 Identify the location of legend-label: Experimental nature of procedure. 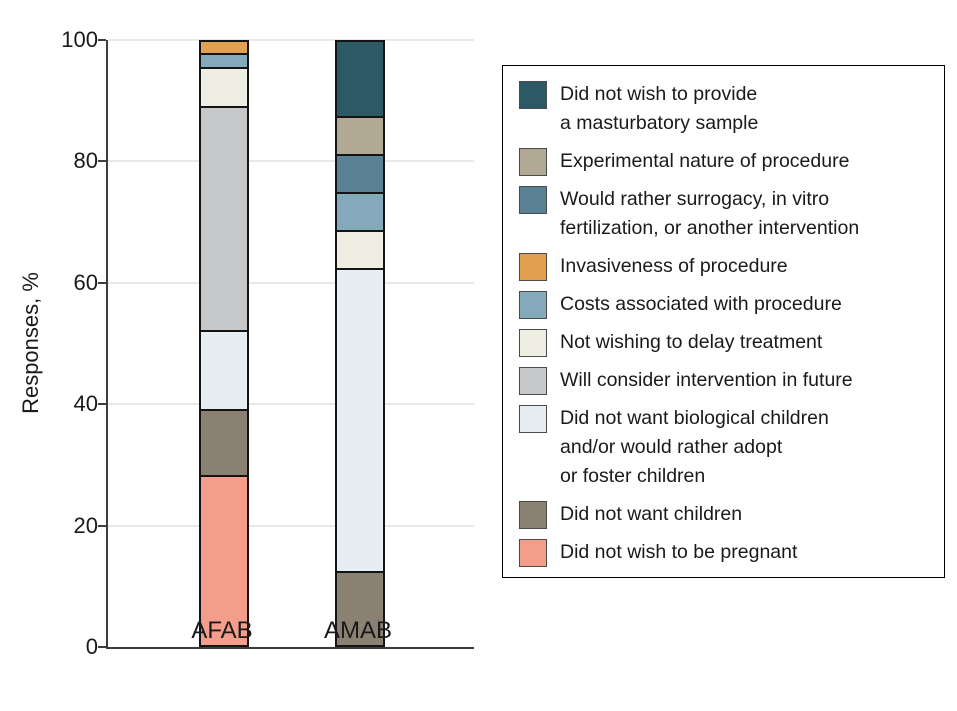
(705, 161).